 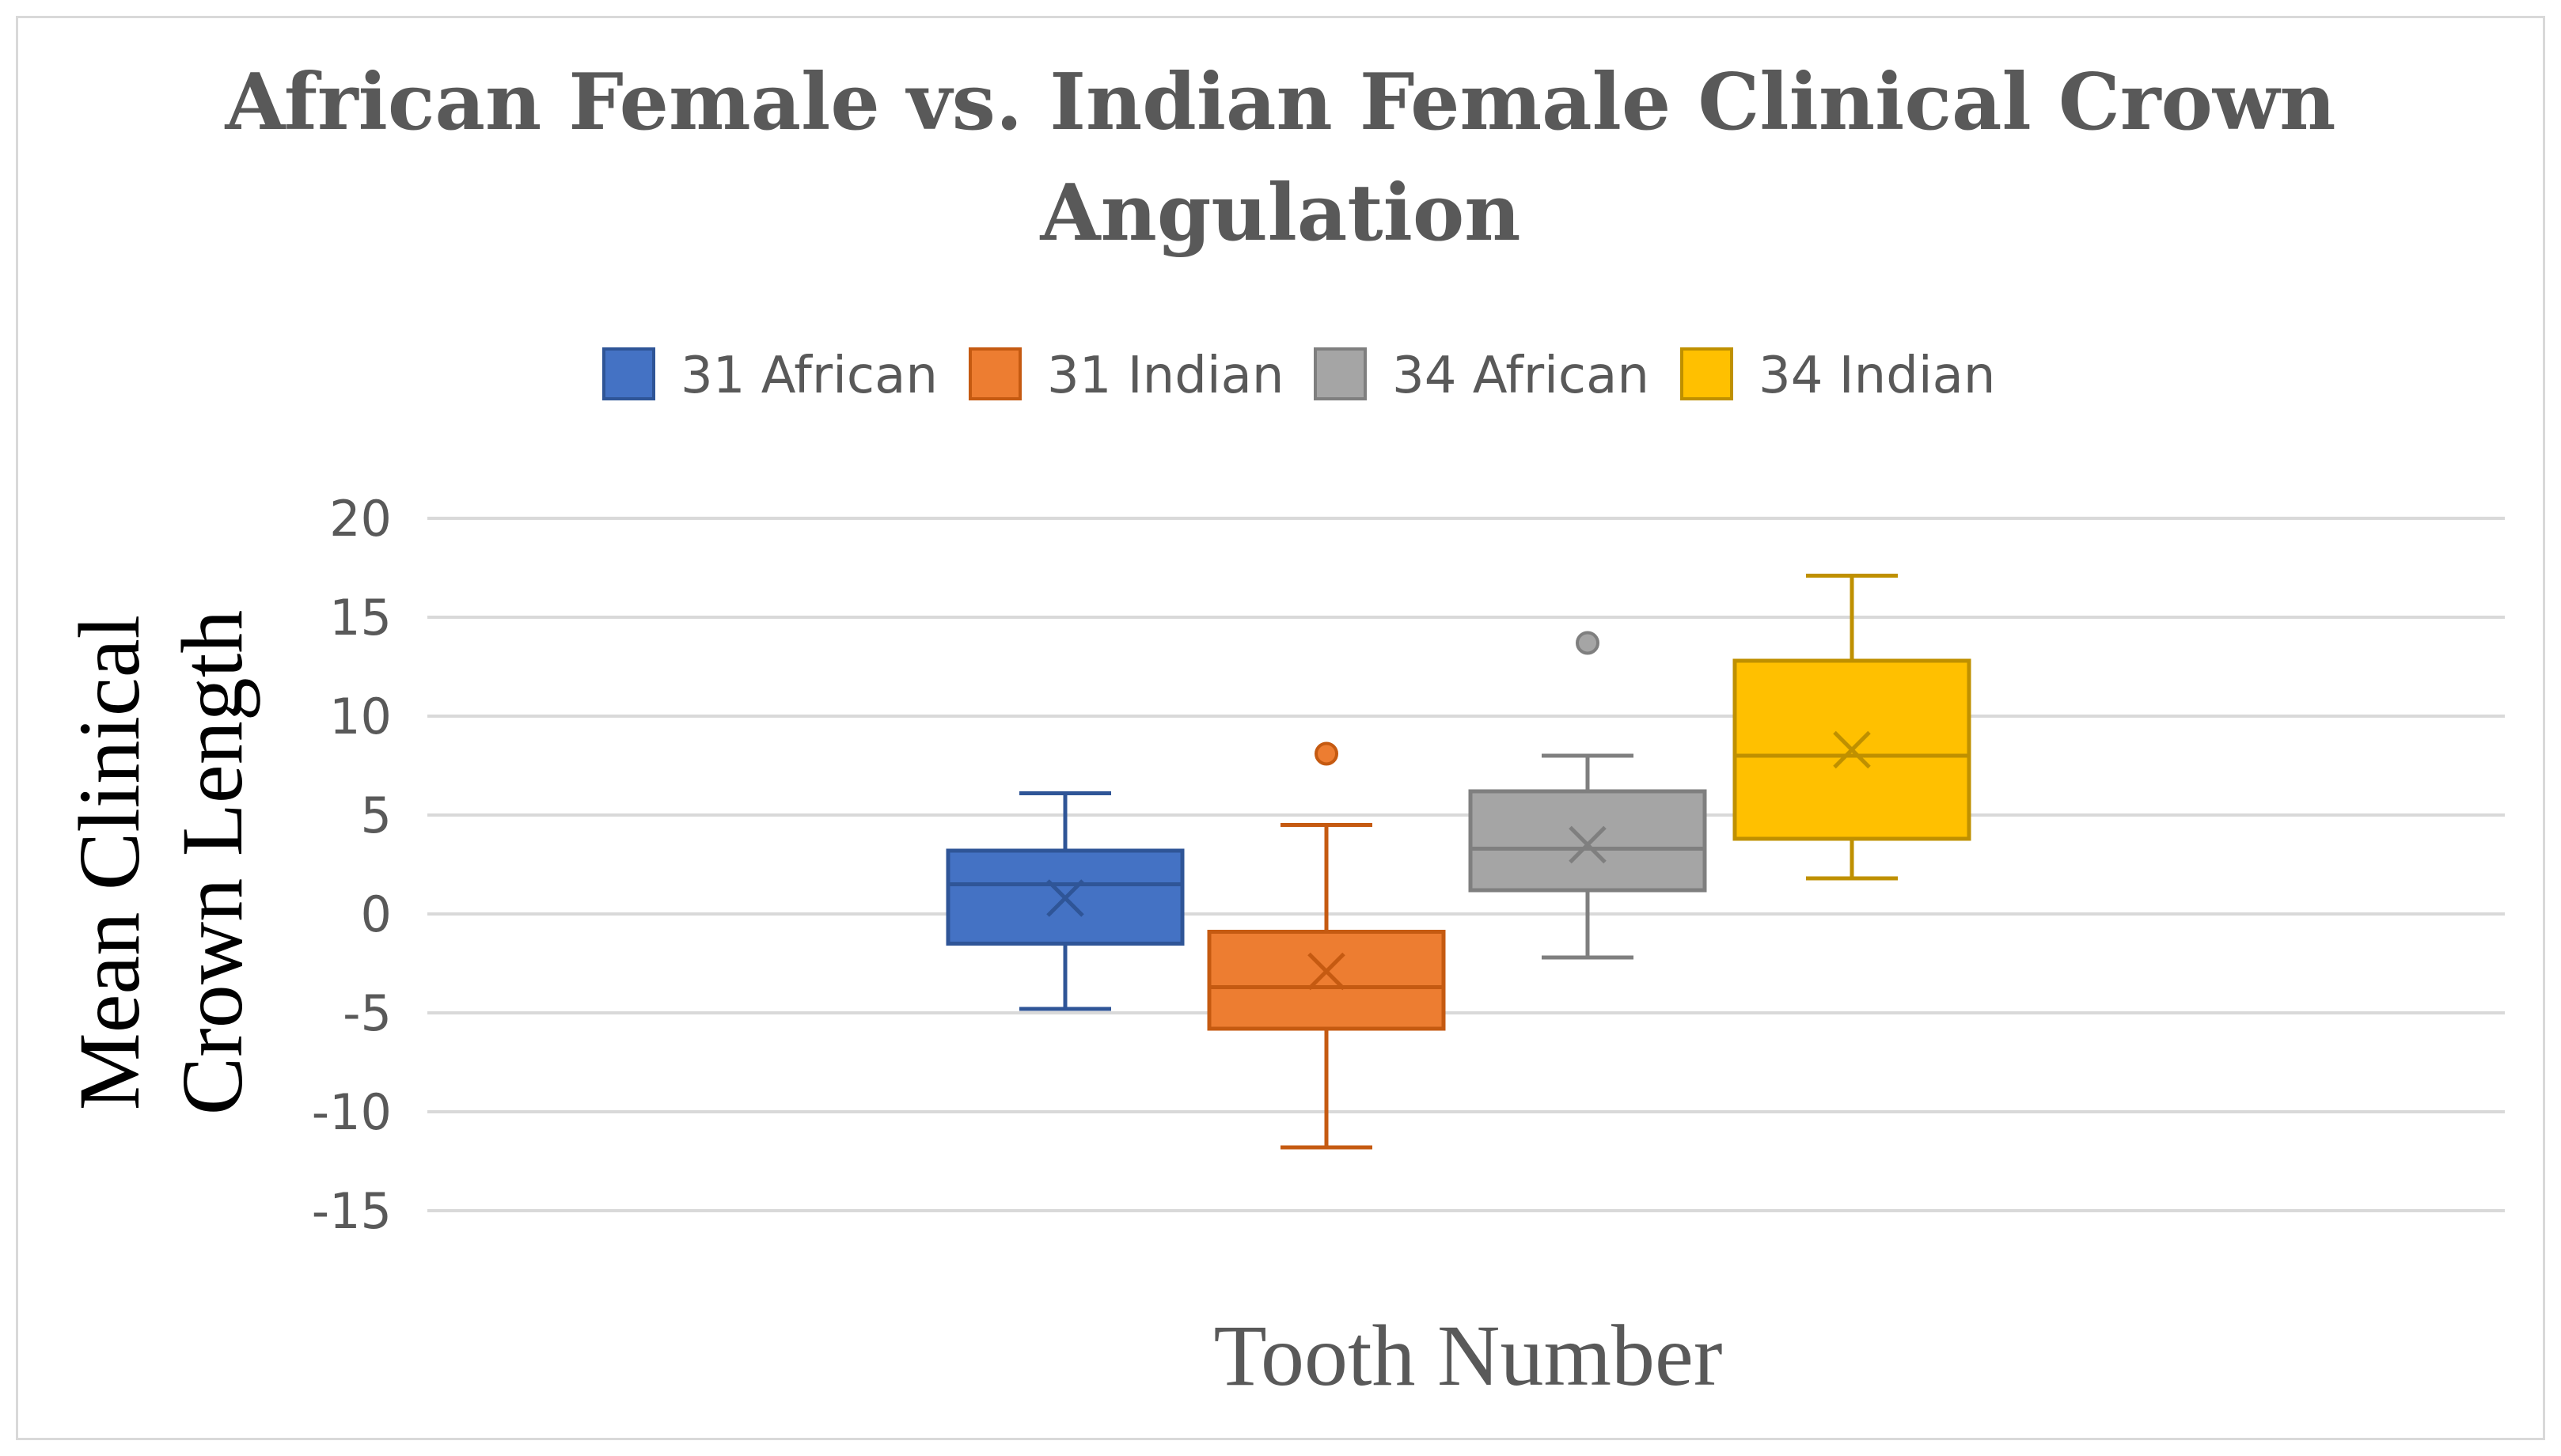 What do you see at coordinates (352, 1112) in the screenshot?
I see `y-tick-label: -10` at bounding box center [352, 1112].